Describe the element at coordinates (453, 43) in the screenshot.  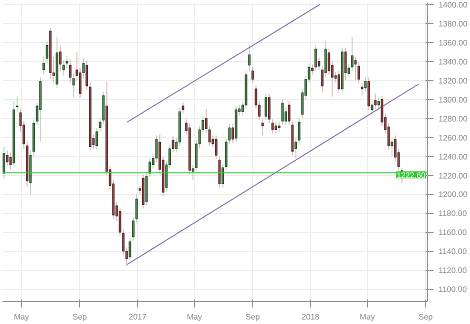
I see `y-tick-label: 1360.00` at that location.